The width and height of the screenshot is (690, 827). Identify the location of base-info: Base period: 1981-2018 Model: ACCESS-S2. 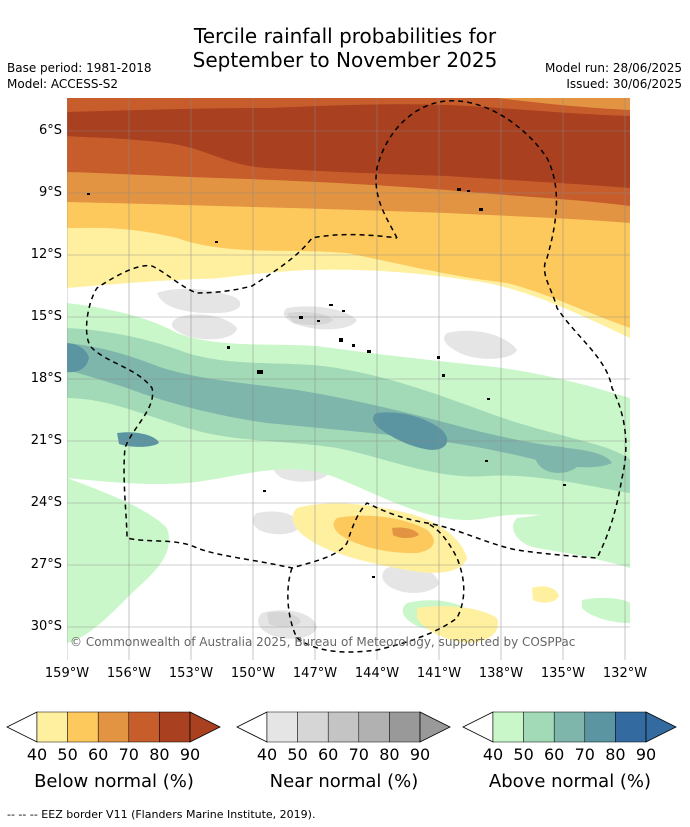
(79, 76).